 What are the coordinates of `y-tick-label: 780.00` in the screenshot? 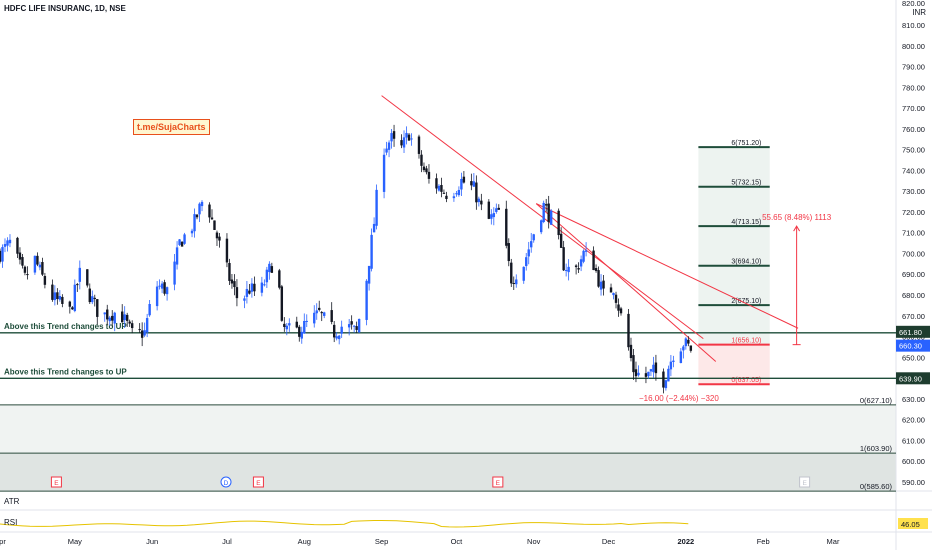 It's located at (913, 87).